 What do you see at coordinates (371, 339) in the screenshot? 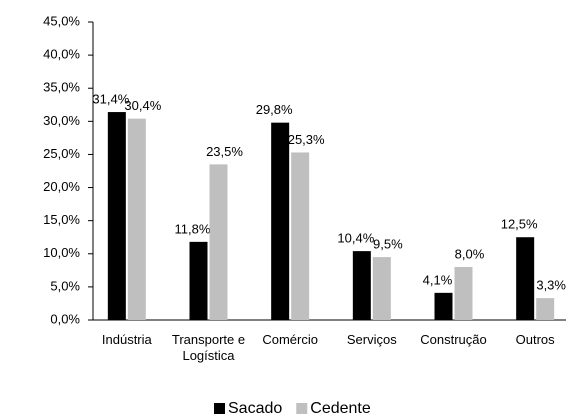
I see `x-tick-label: Serviços` at bounding box center [371, 339].